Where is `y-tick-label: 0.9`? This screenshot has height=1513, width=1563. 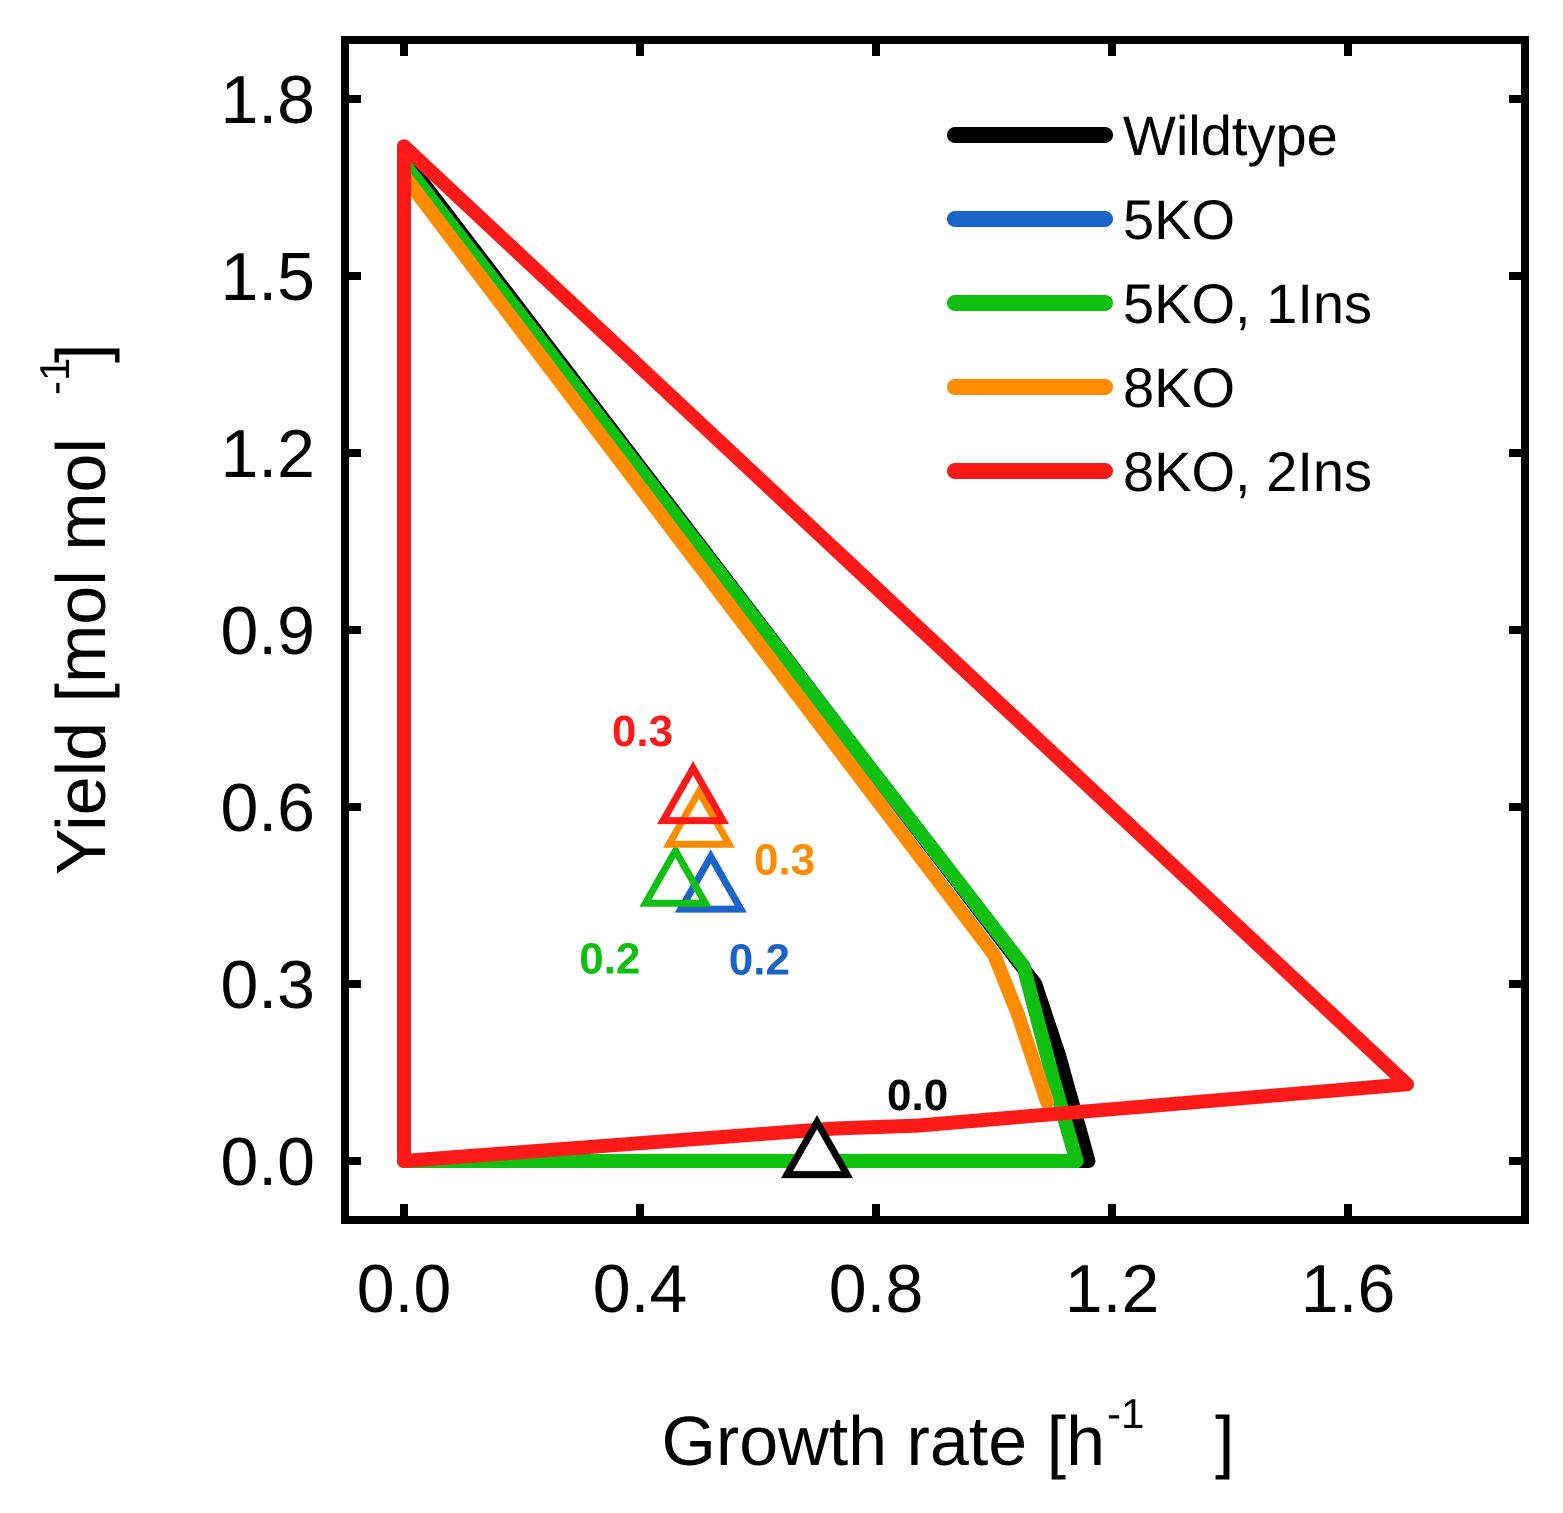
y-tick-label: 0.9 is located at coordinates (267, 631).